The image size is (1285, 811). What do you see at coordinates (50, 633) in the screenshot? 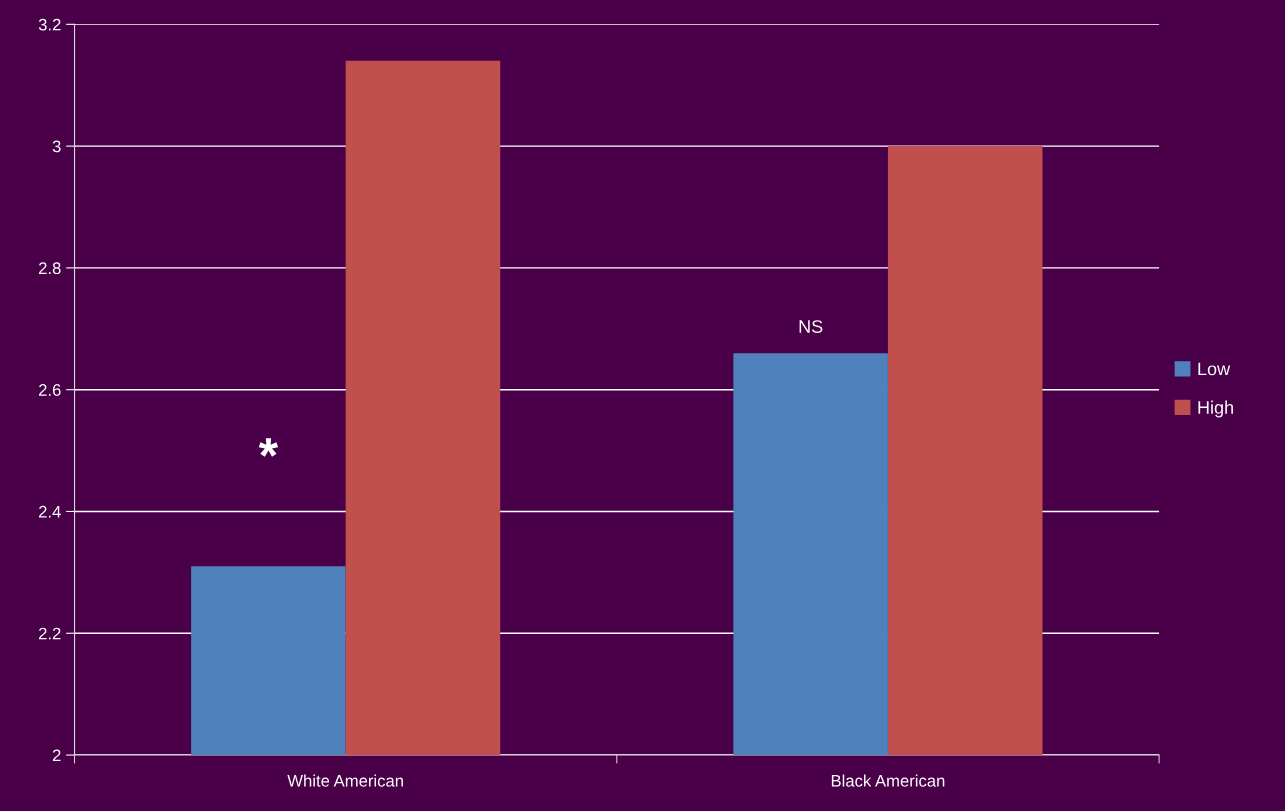
I see `y-tick-label: 2.2` at bounding box center [50, 633].